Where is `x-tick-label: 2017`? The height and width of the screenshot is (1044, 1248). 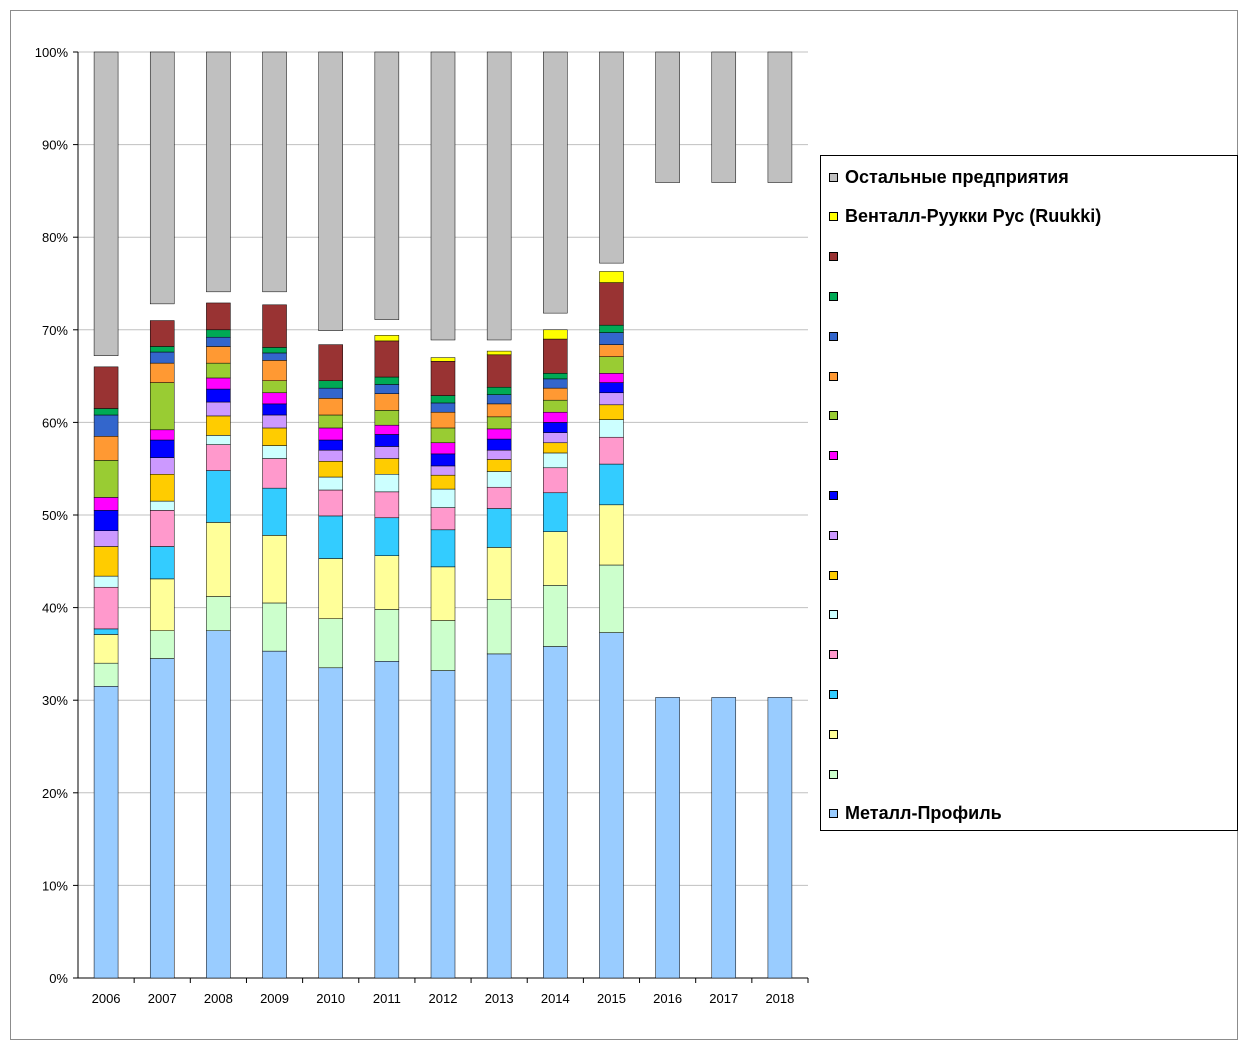 x-tick-label: 2017 is located at coordinates (723, 998).